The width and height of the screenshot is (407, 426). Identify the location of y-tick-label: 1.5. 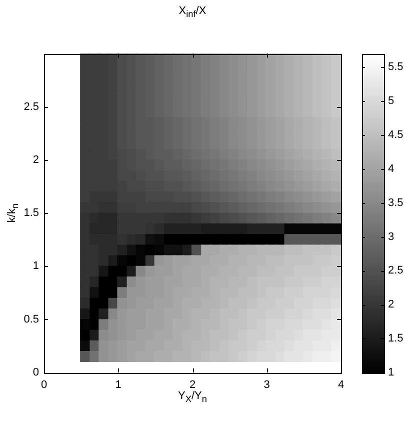
(31, 213).